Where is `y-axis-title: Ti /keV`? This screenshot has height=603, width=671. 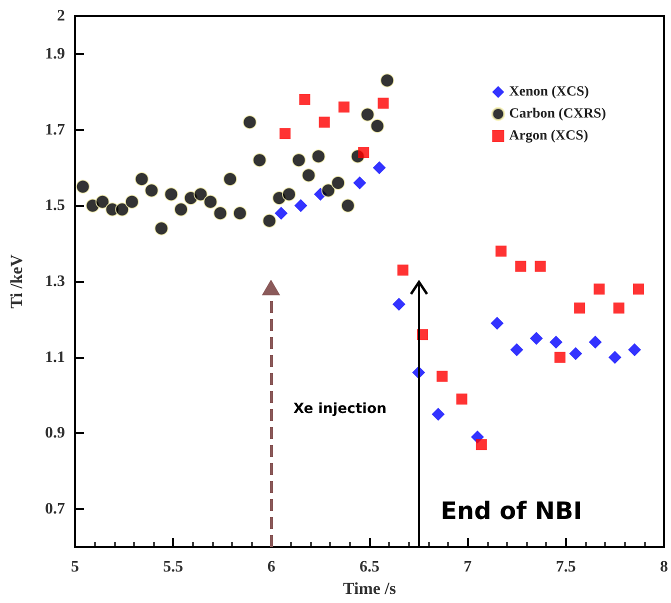
y-axis-title: Ti /keV is located at coordinates (16, 281).